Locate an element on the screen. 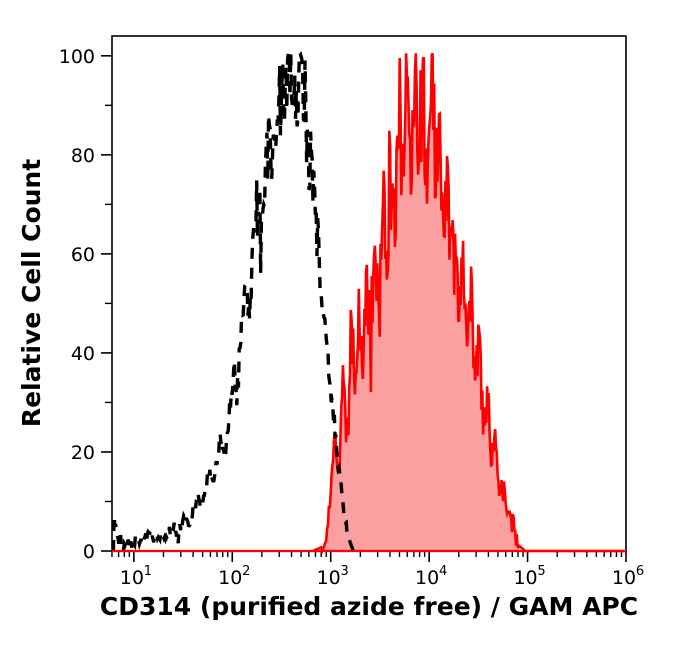 The width and height of the screenshot is (693, 651). x-tick-exponent: 4 is located at coordinates (443, 571).